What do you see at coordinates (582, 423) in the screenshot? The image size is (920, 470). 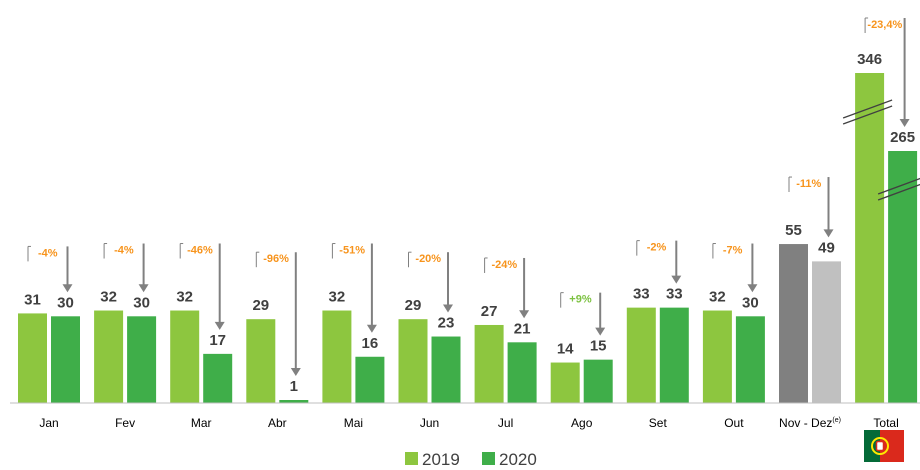 I see `category-label: Ago` at bounding box center [582, 423].